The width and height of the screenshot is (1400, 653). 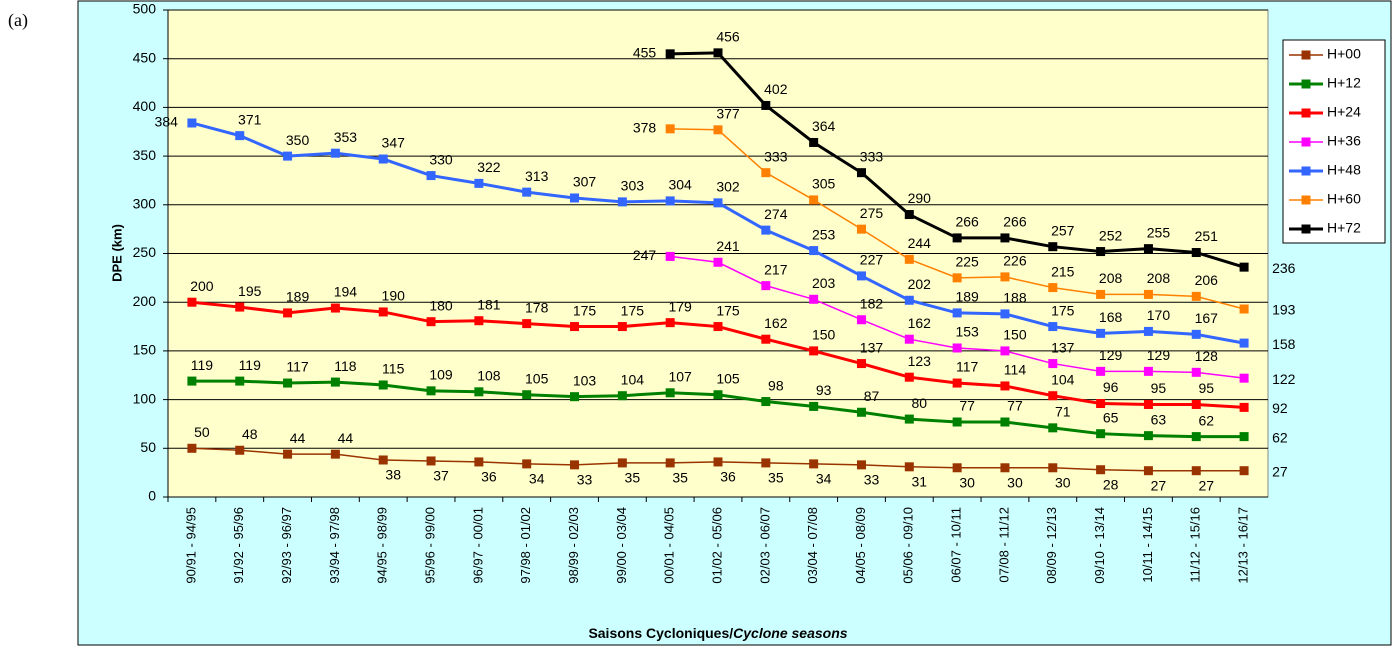 I want to click on data-label: 27, so click(x=1206, y=485).